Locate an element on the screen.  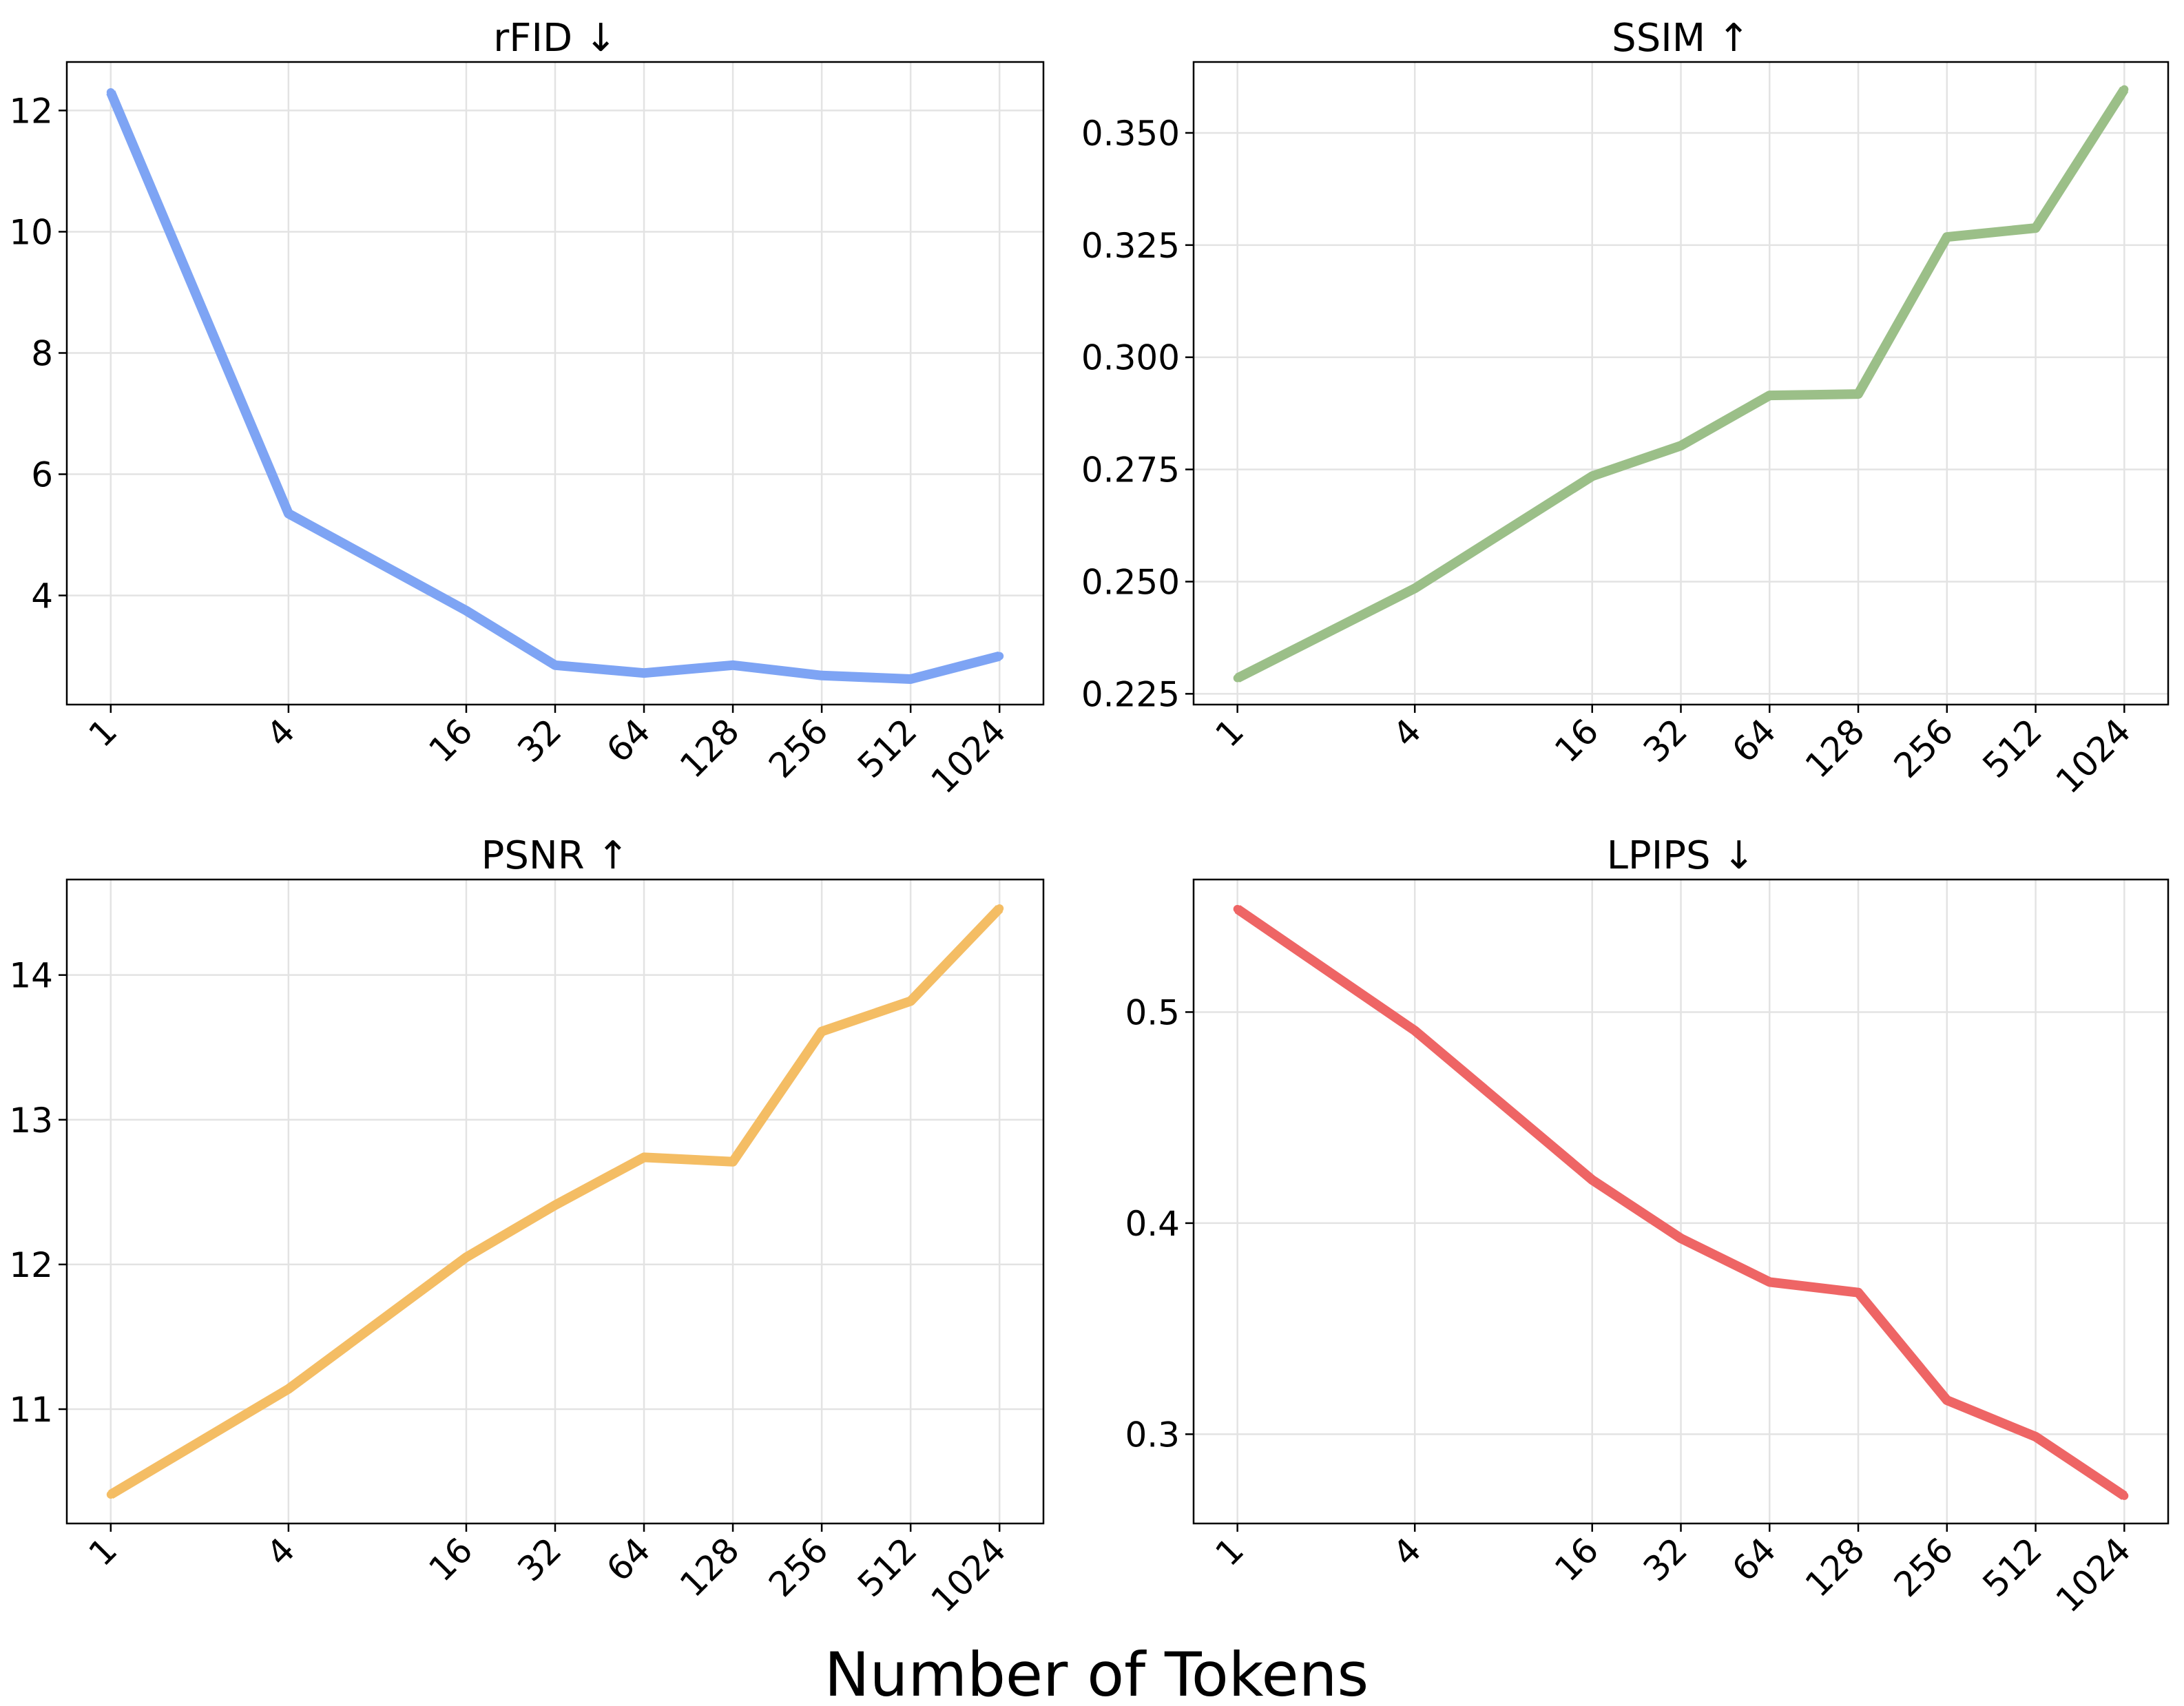
chart-title-ssim: SSIM ↑ is located at coordinates (1681, 38).